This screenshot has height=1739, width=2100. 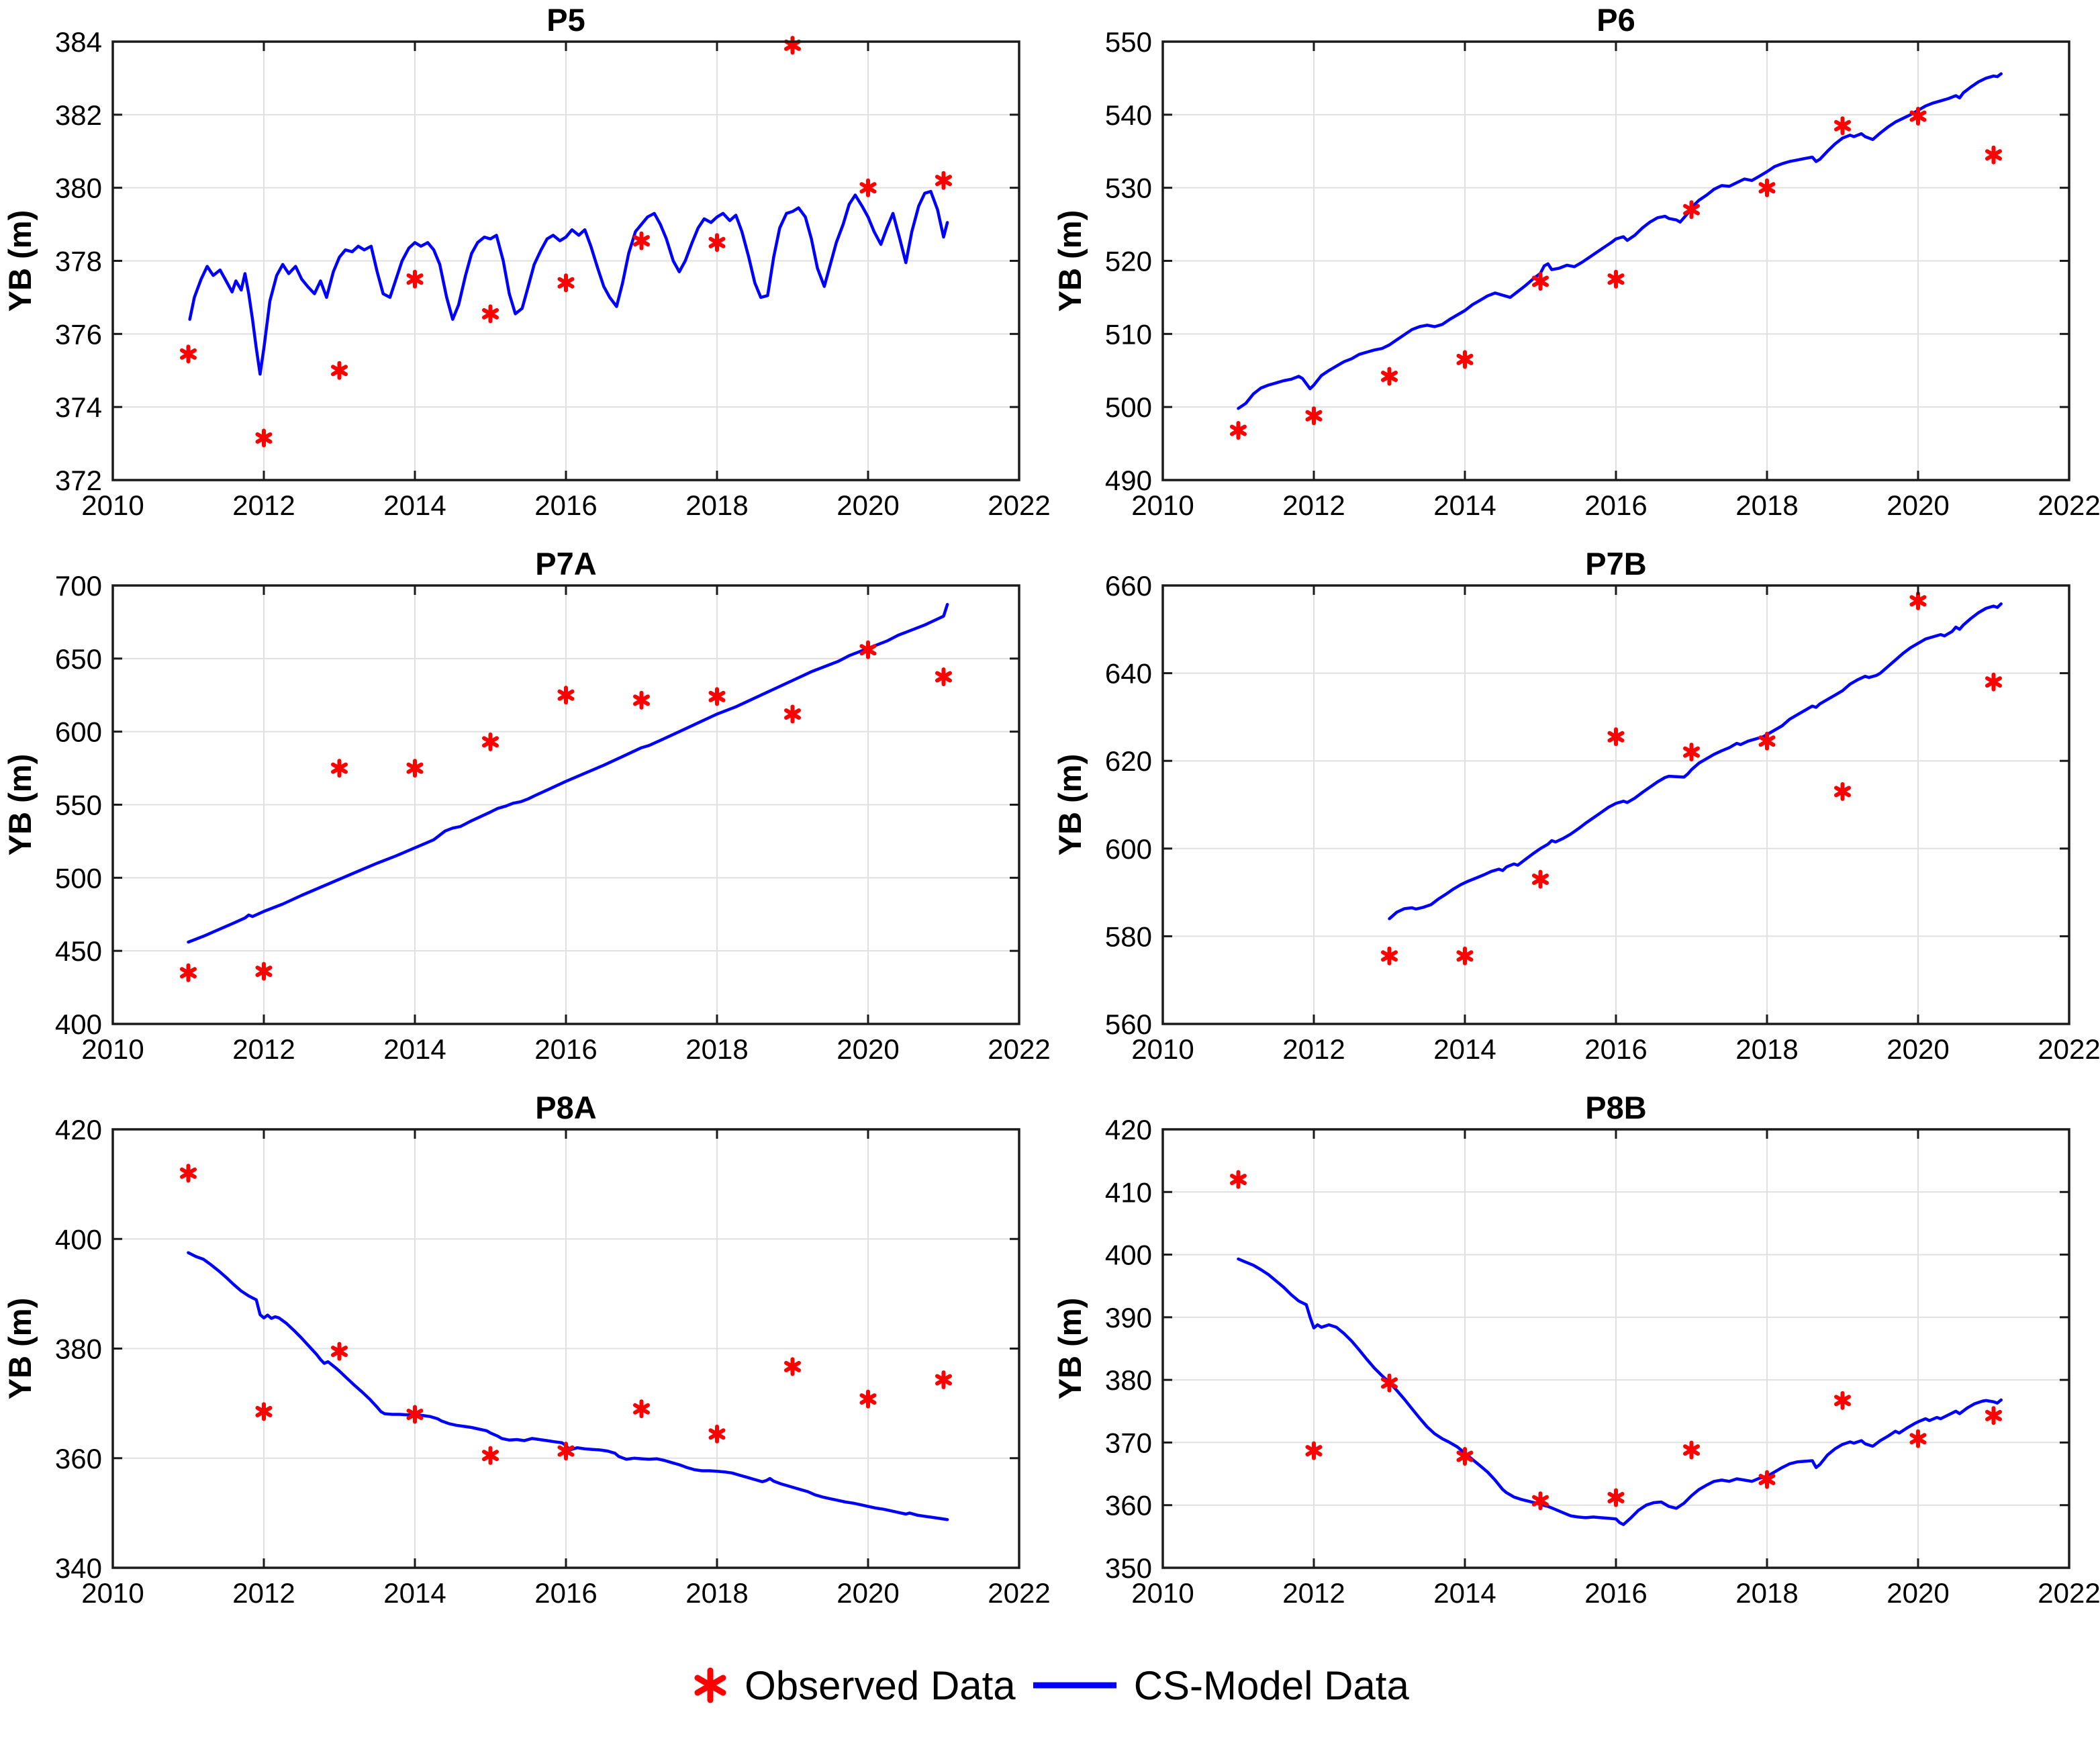 I want to click on y-tick-label: 640, so click(x=1128, y=674).